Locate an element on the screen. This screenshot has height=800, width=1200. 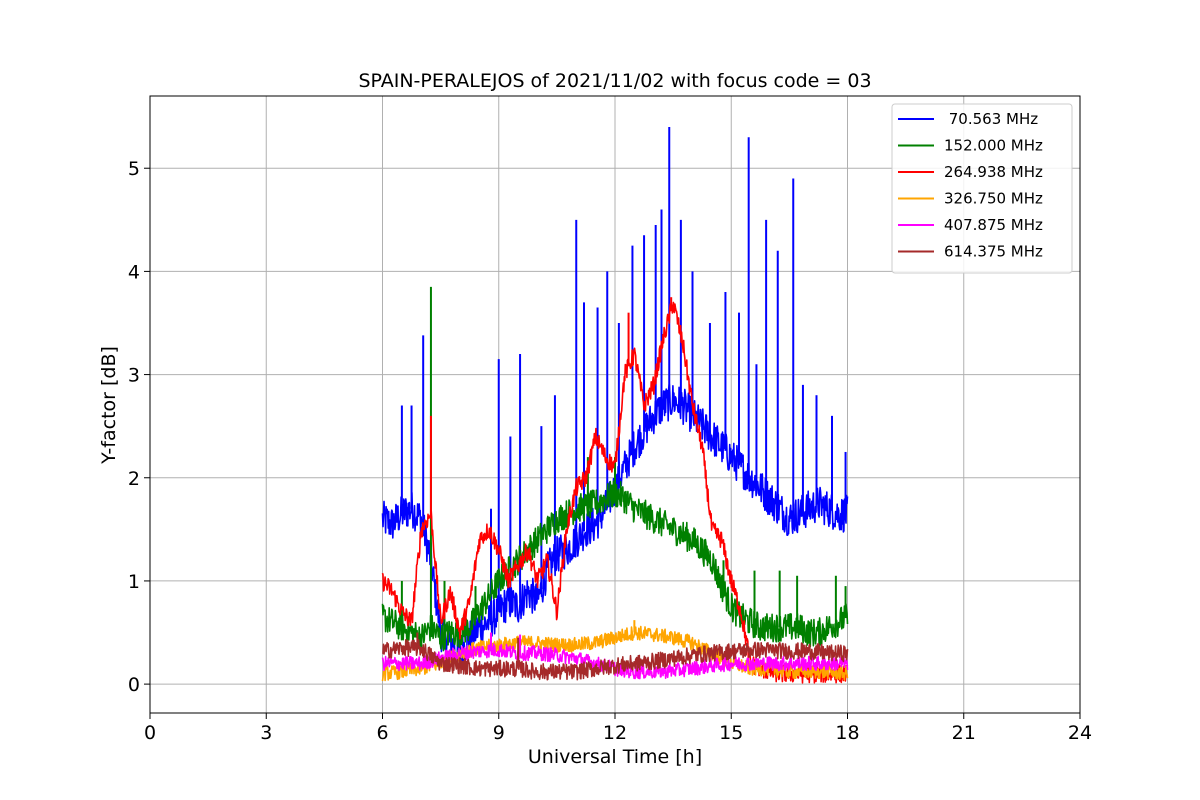
y-tick-label: 3 is located at coordinates (134, 376).